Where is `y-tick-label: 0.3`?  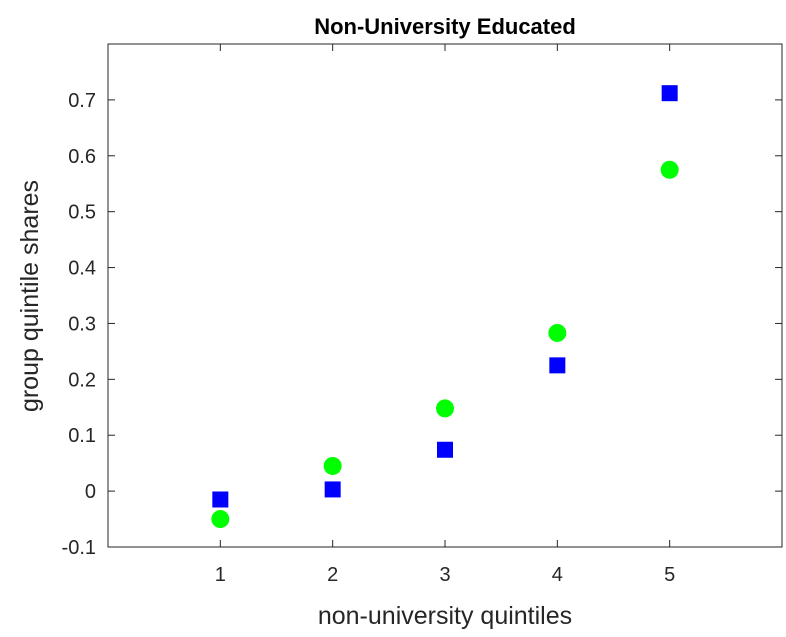
y-tick-label: 0.3 is located at coordinates (82, 324).